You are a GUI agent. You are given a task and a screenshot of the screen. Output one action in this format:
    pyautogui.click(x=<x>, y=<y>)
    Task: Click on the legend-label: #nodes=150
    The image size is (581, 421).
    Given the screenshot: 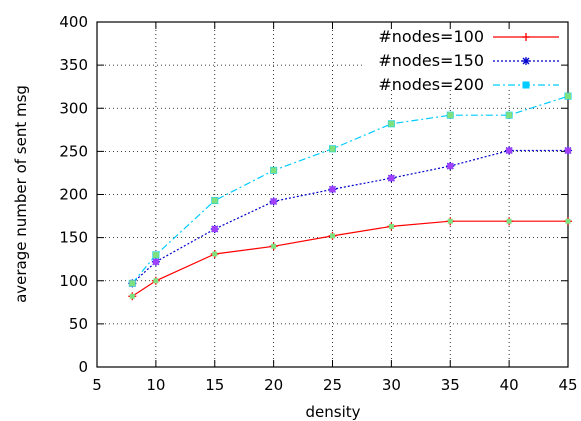 What is the action you would take?
    pyautogui.click(x=431, y=60)
    